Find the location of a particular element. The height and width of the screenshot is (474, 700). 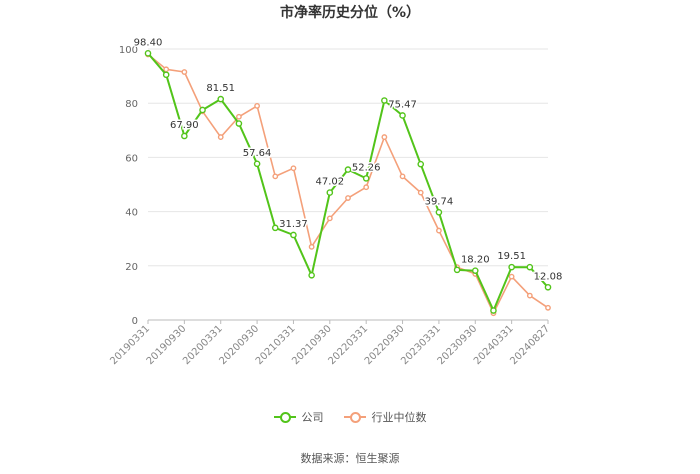

data-label-company: 39.74 is located at coordinates (439, 201).